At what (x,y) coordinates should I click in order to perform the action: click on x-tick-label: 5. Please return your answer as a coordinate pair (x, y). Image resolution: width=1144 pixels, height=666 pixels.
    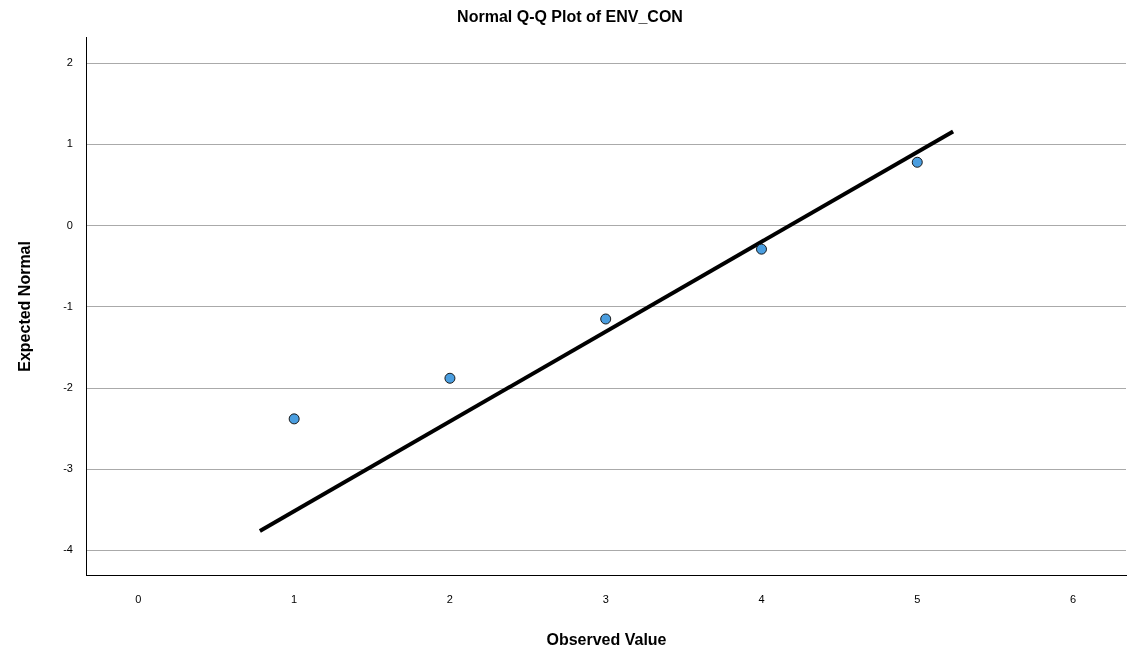
    Looking at the image, I should click on (917, 599).